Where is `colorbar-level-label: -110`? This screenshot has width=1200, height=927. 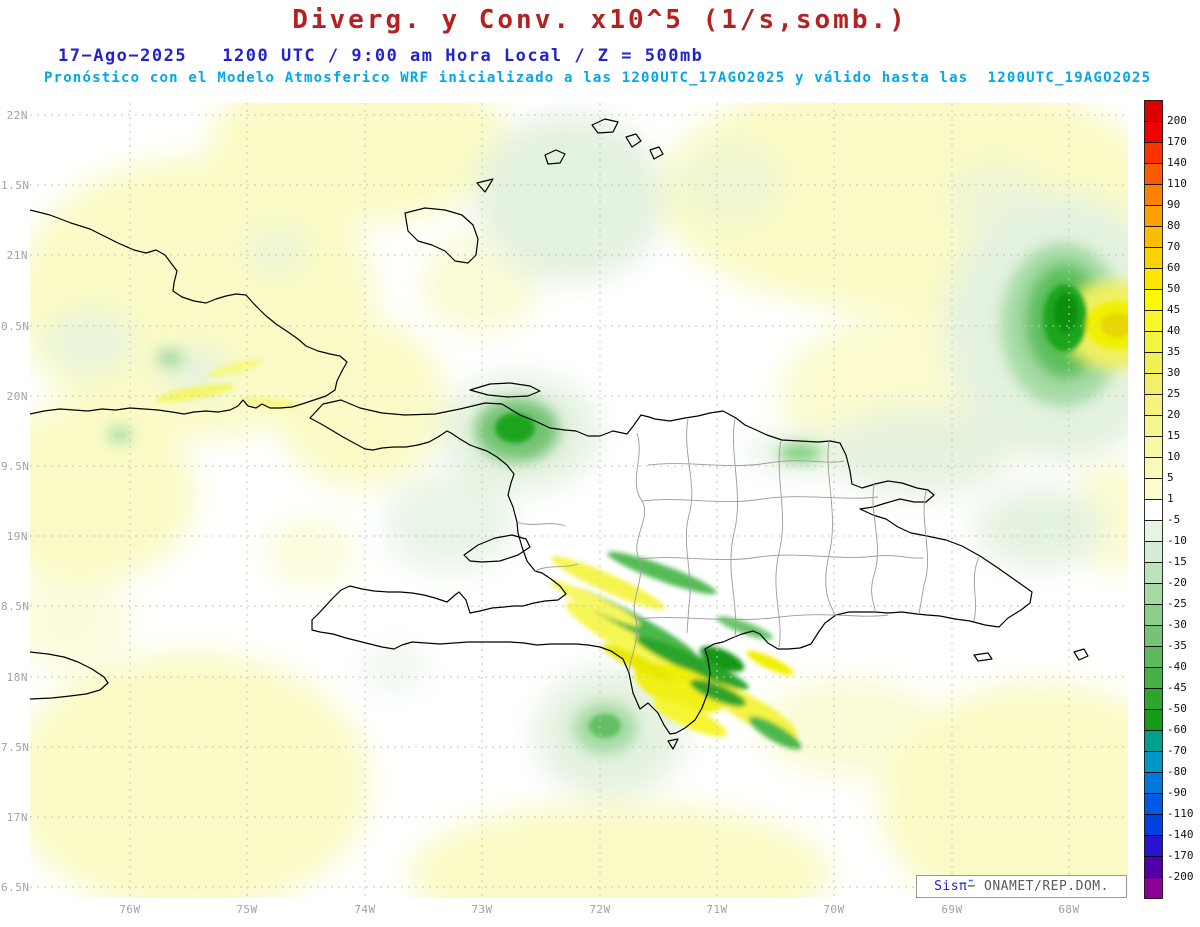 colorbar-level-label: -110 is located at coordinates (1180, 813).